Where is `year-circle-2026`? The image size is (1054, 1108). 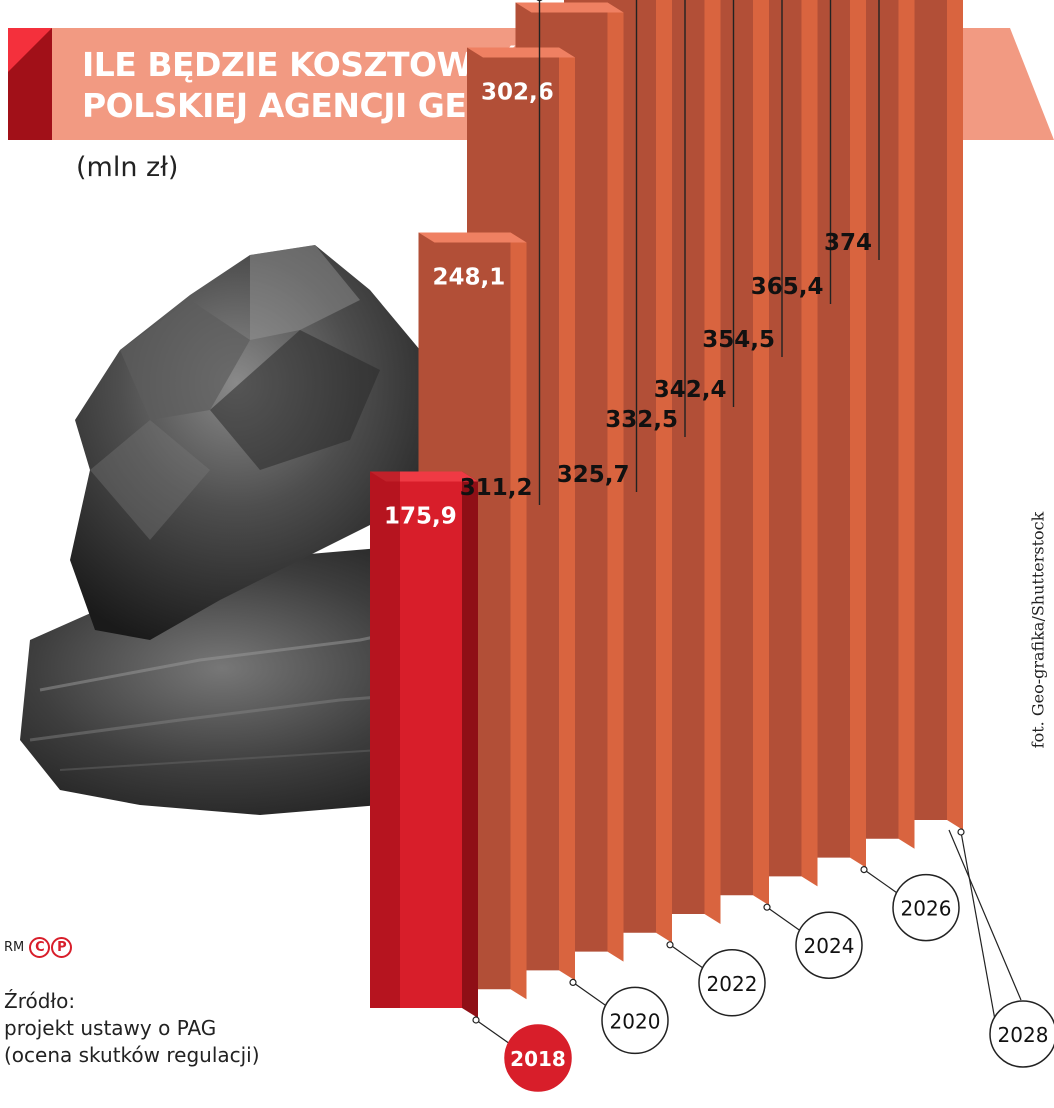 year-circle-2026 is located at coordinates (926, 907).